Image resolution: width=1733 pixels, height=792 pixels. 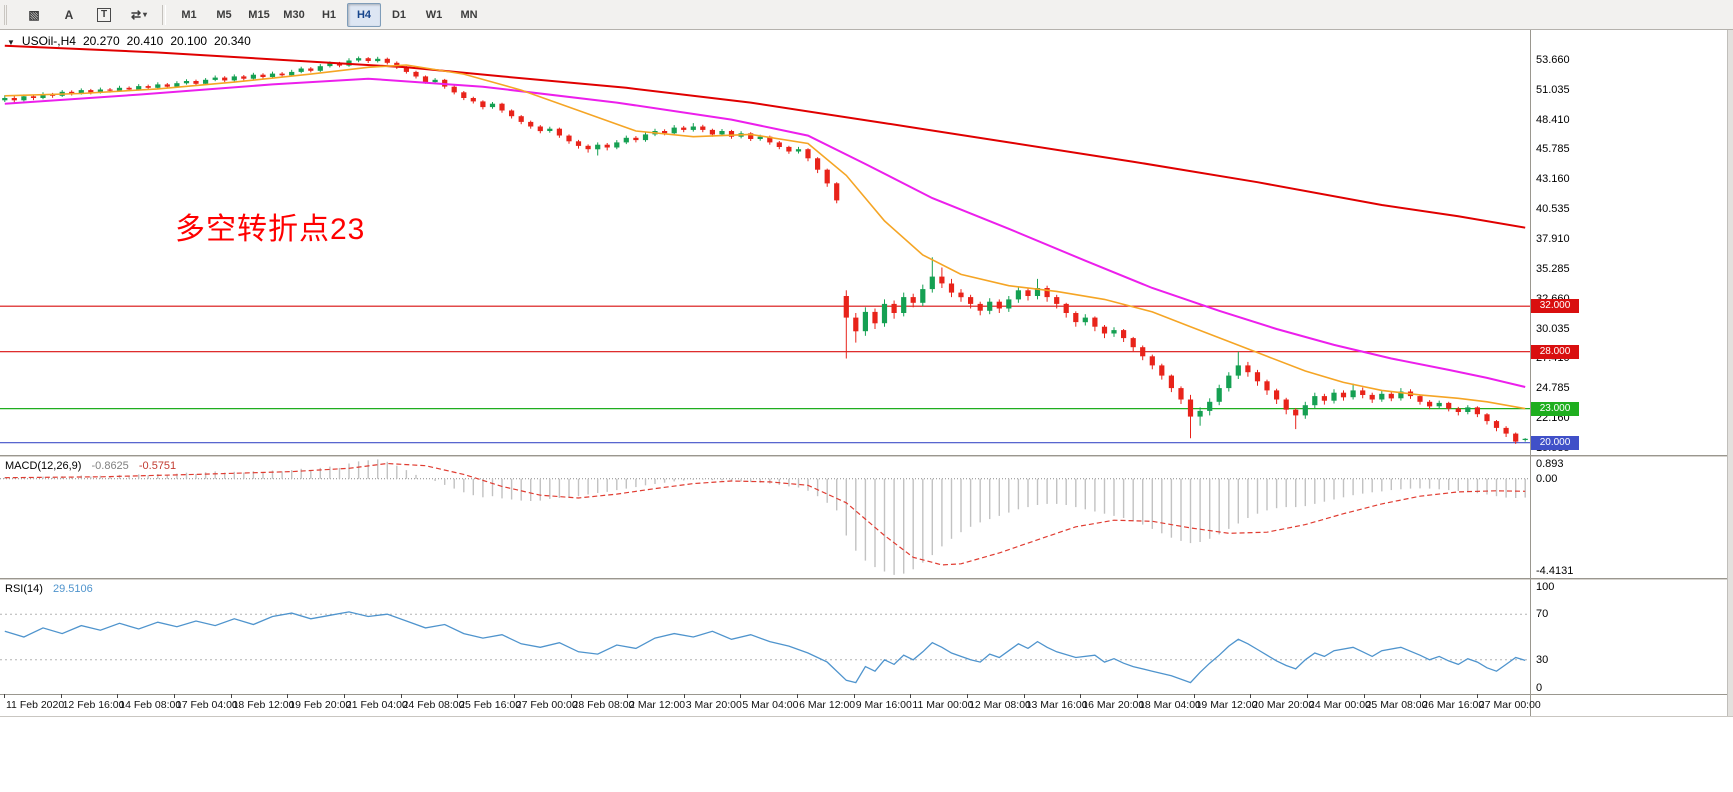 I want to click on toolbar: ▧ A T ⇄ ▾ M1 M5 M15 M30 H1 H4 D1 W1 MN, so click(x=866, y=15).